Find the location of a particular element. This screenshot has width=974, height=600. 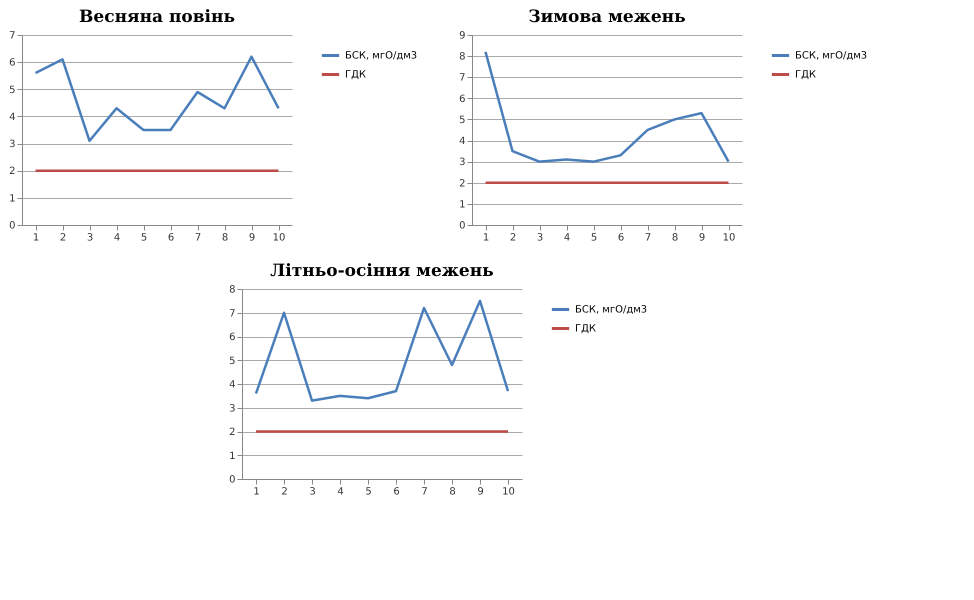

y-tick-label: 9 is located at coordinates (462, 36).